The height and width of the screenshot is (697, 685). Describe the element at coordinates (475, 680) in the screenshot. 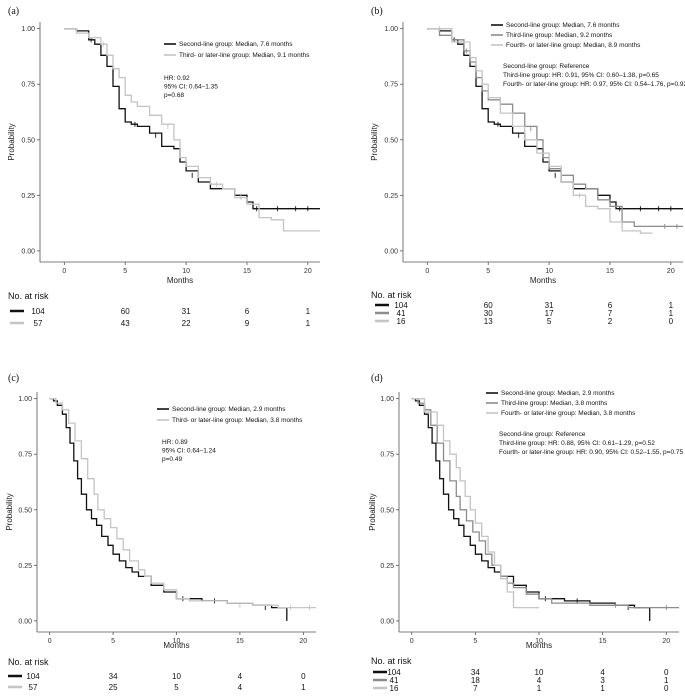

I see `risk-count: 18` at that location.